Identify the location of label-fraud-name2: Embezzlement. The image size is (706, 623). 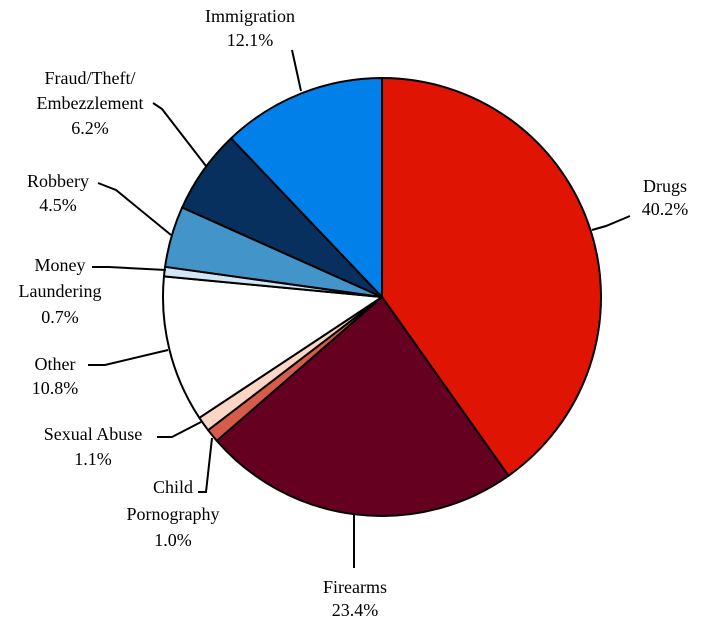
(90, 103).